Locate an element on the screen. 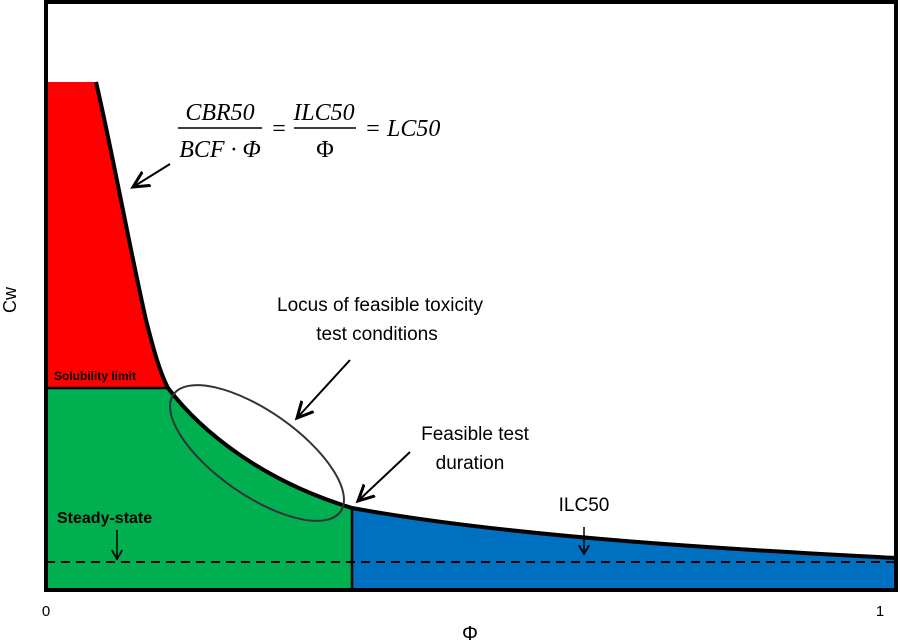  locus-label-line1: Locus of feasible toxicity is located at coordinates (380, 305).